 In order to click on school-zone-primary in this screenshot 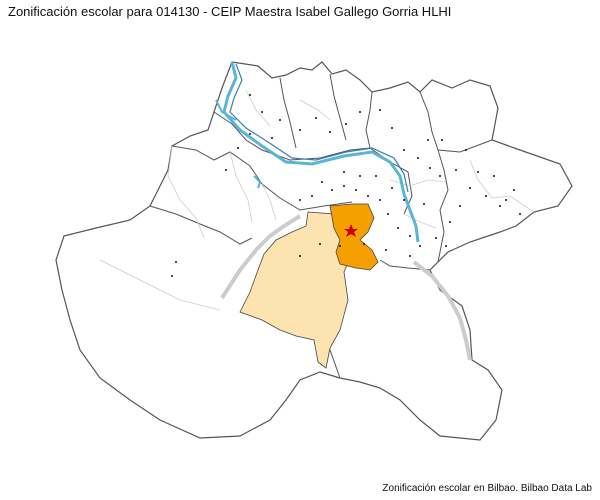, I will do `click(354, 237)`.